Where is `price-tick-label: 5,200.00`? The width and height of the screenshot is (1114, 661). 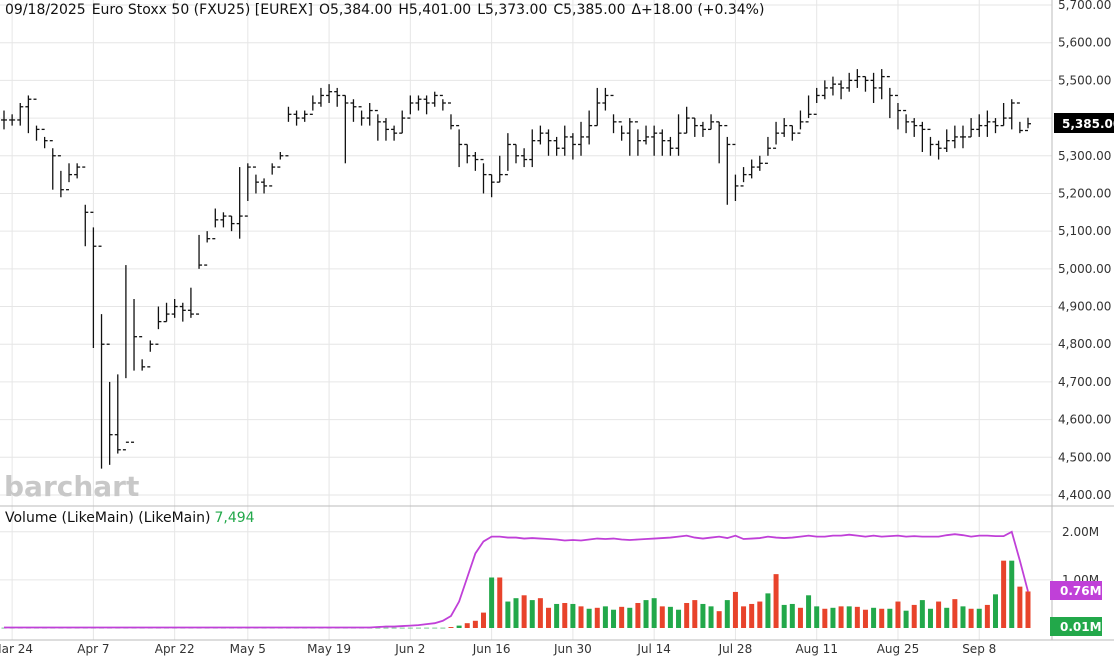 price-tick-label: 5,200.00 is located at coordinates (1084, 193).